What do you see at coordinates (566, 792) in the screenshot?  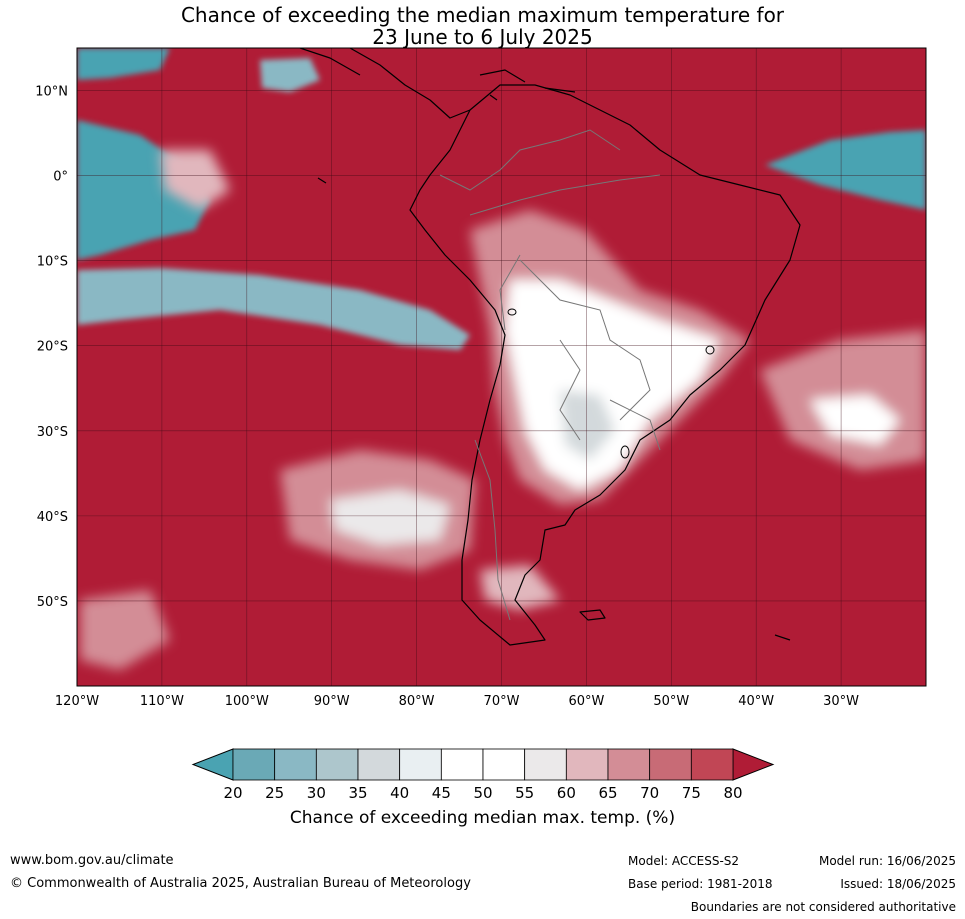 I see `colorbar-tick-label: 60` at bounding box center [566, 792].